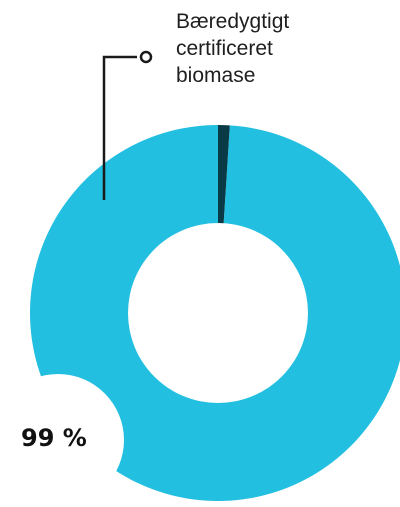 This screenshot has height=507, width=400. I want to click on percent-label: 99 %, so click(54, 438).